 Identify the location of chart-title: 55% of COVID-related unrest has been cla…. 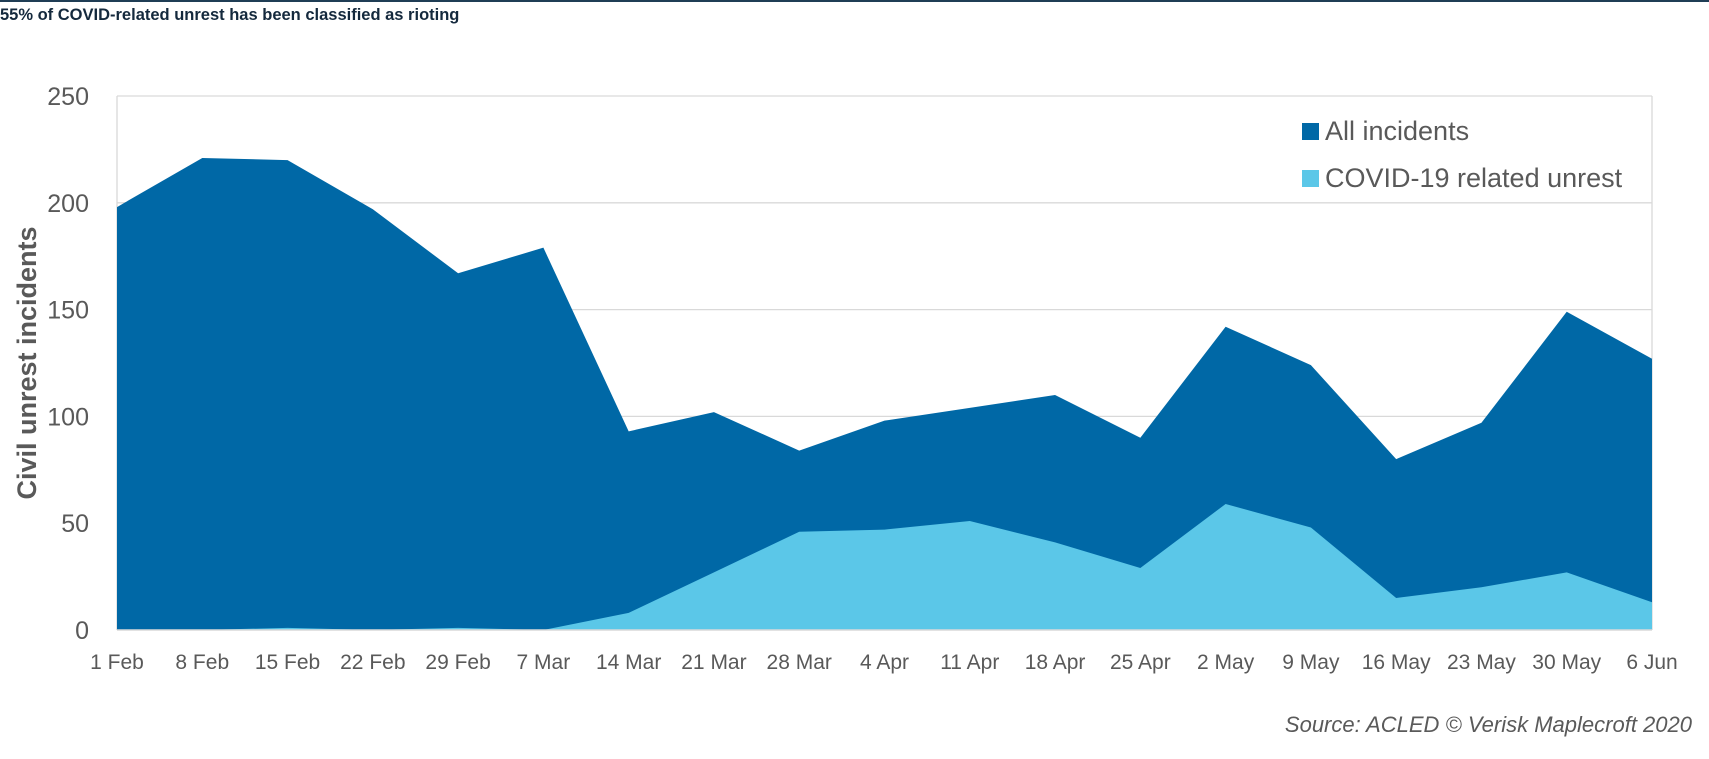
(230, 15).